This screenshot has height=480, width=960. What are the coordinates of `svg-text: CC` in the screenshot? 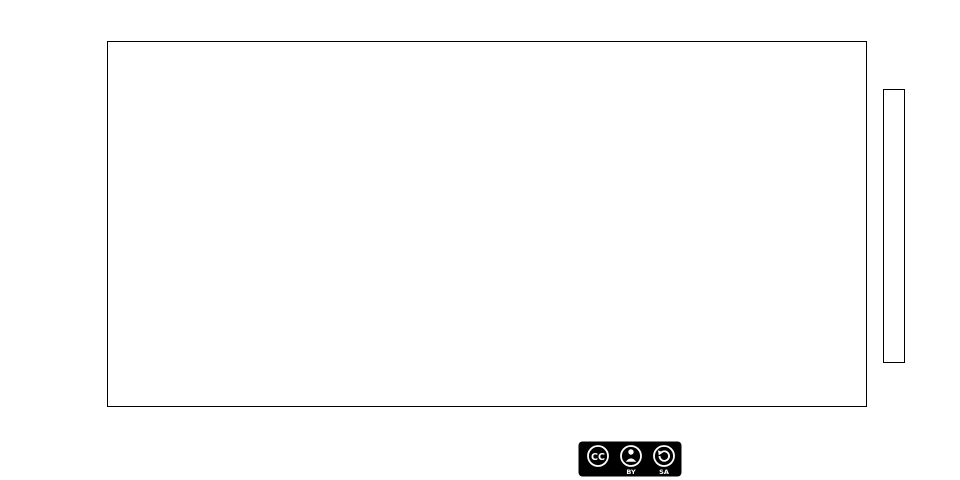 It's located at (598, 457).